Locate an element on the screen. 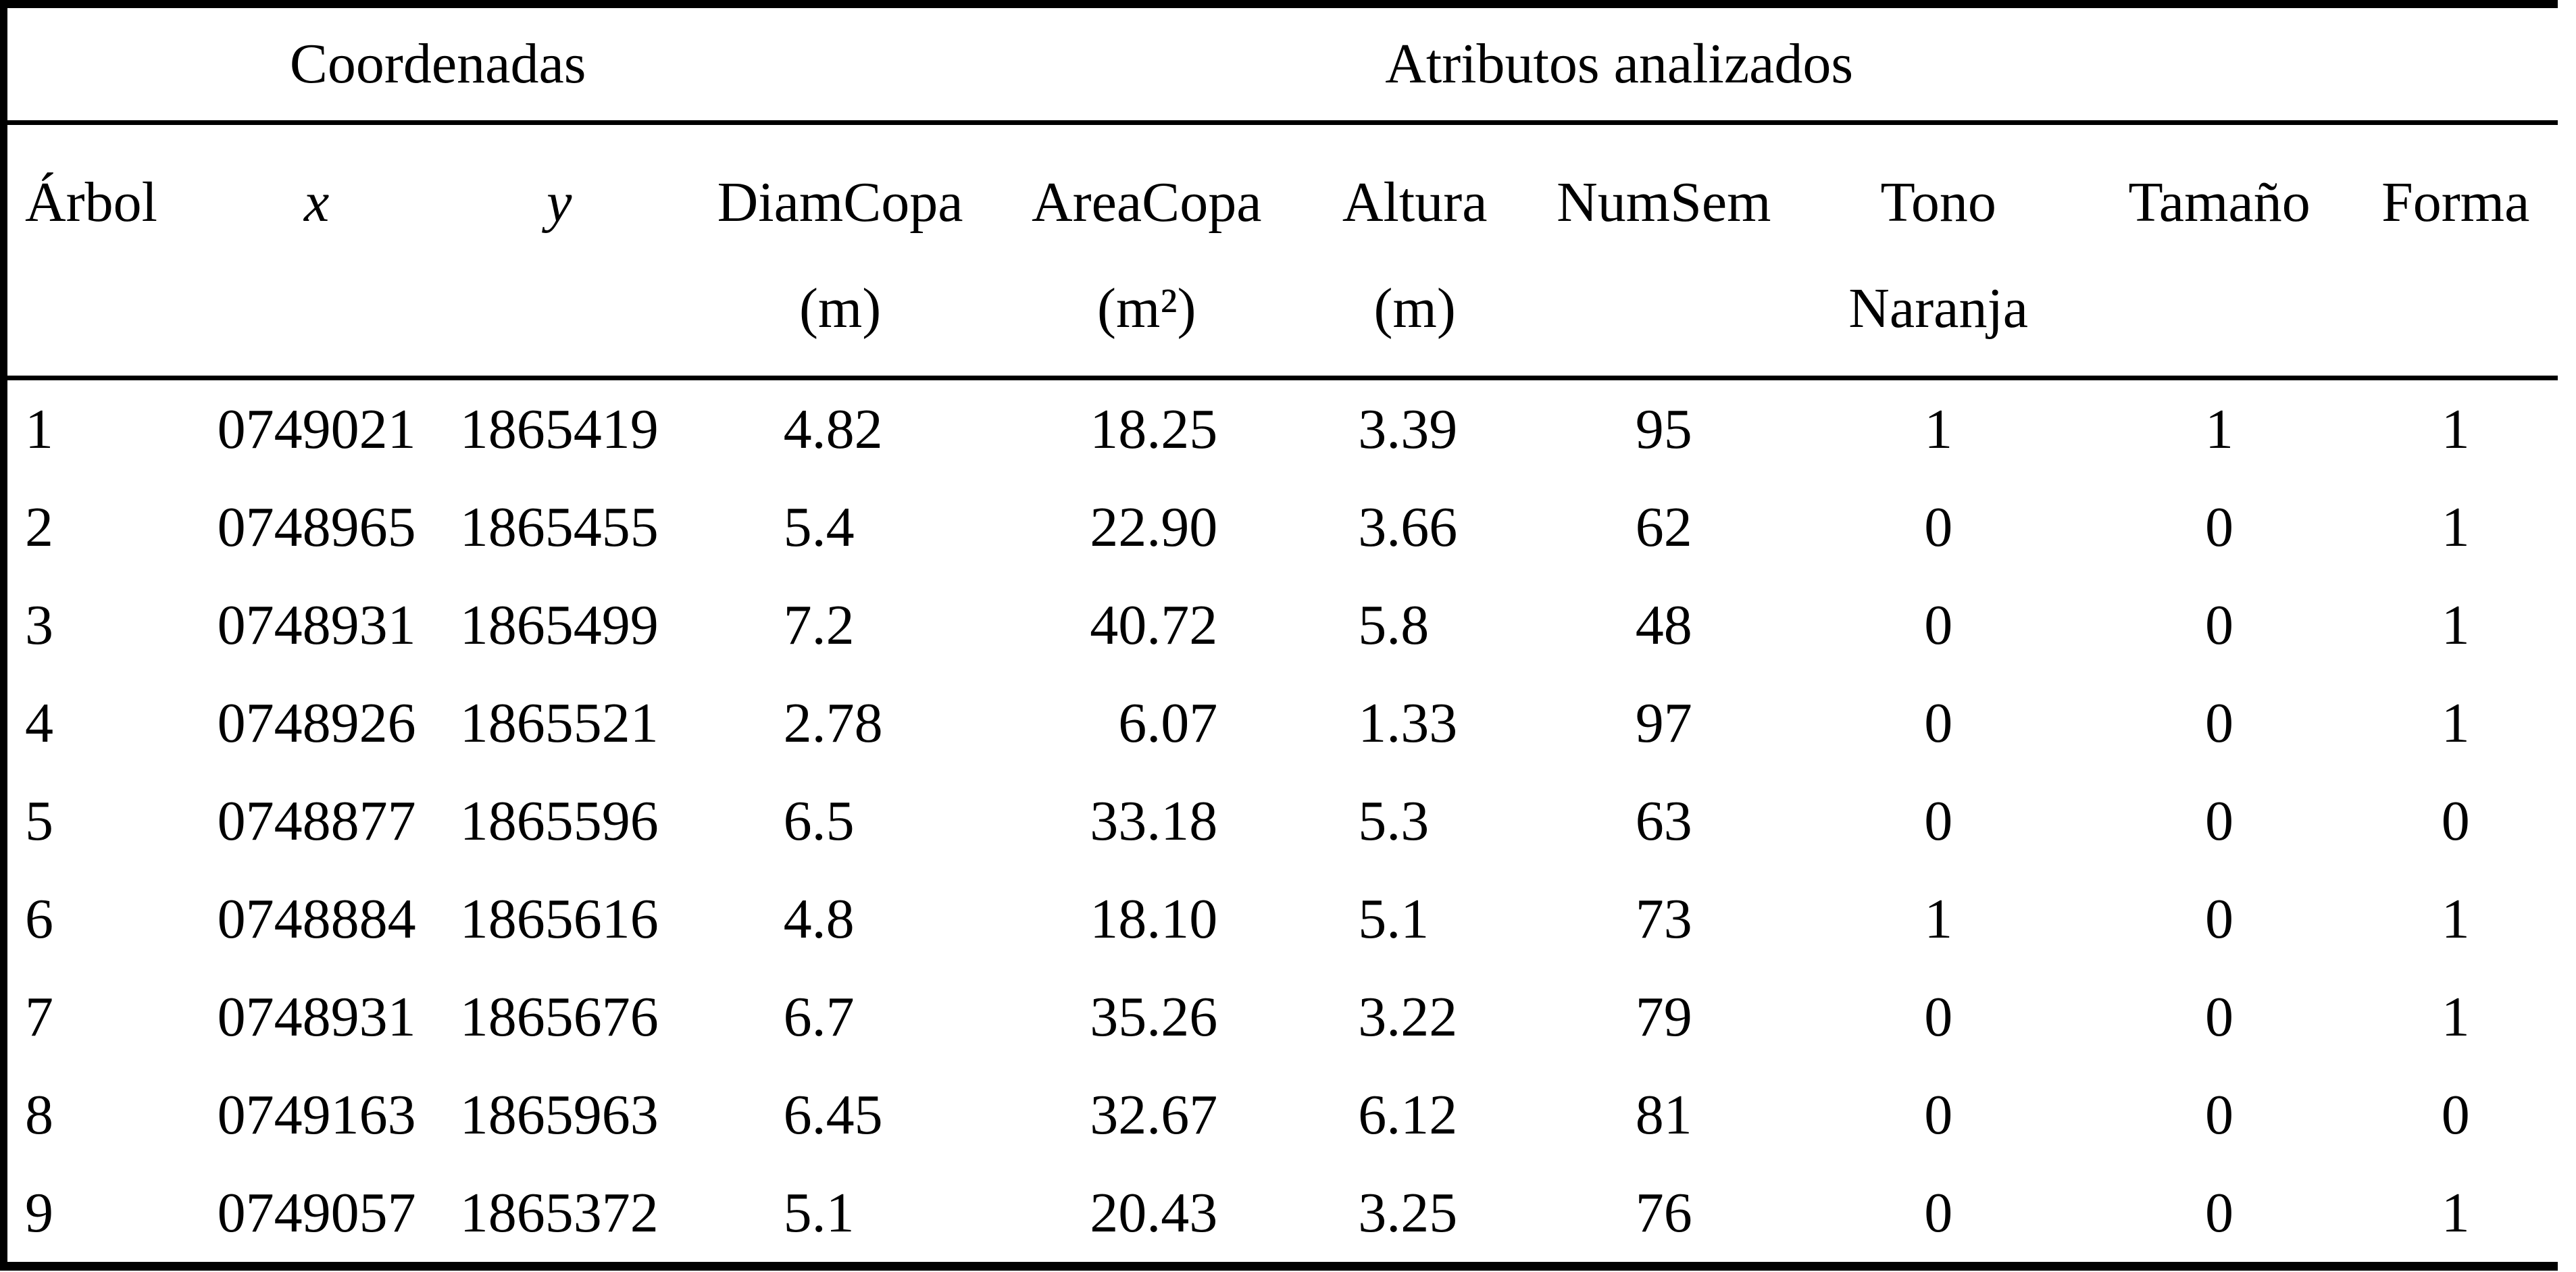 This screenshot has height=1272, width=2576. table-row: 7 0748931 1865676 6.7 35.26 3.22 79 0 0 1 is located at coordinates (1281, 1017).